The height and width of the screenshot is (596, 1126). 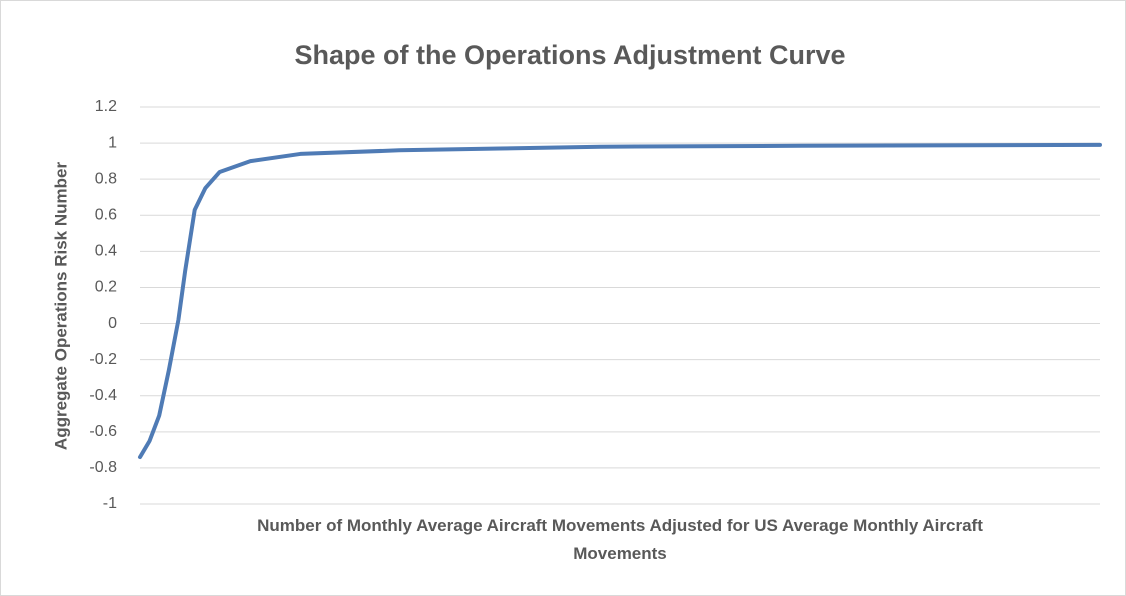 I want to click on y-tick-label: -0.2, so click(x=103, y=359).